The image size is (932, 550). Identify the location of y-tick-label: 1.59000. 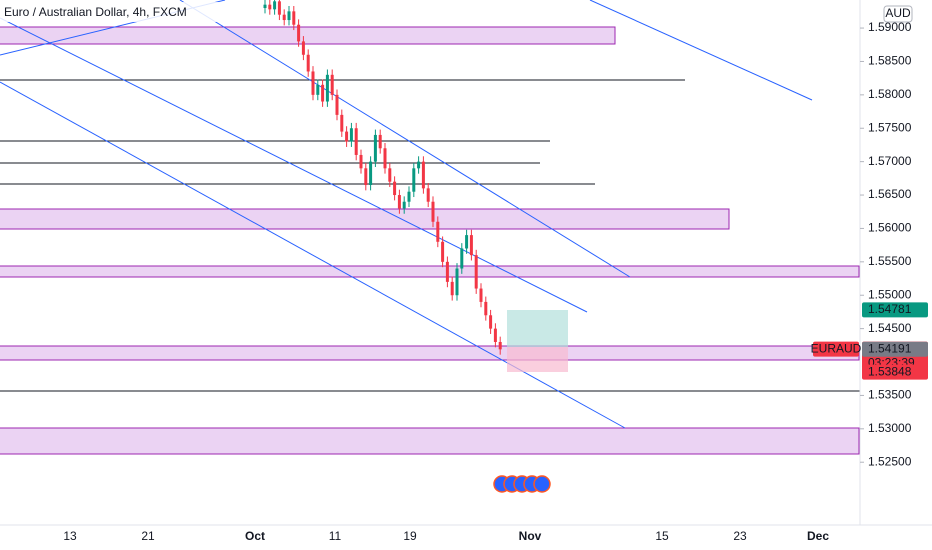
(890, 27).